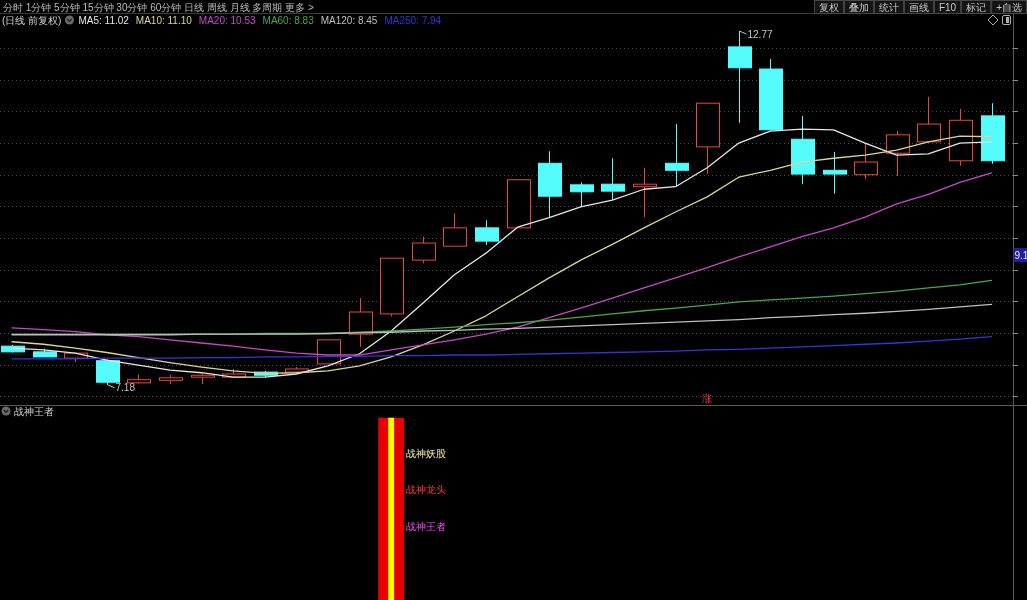  I want to click on text: MA60: 8.83, so click(288, 20).